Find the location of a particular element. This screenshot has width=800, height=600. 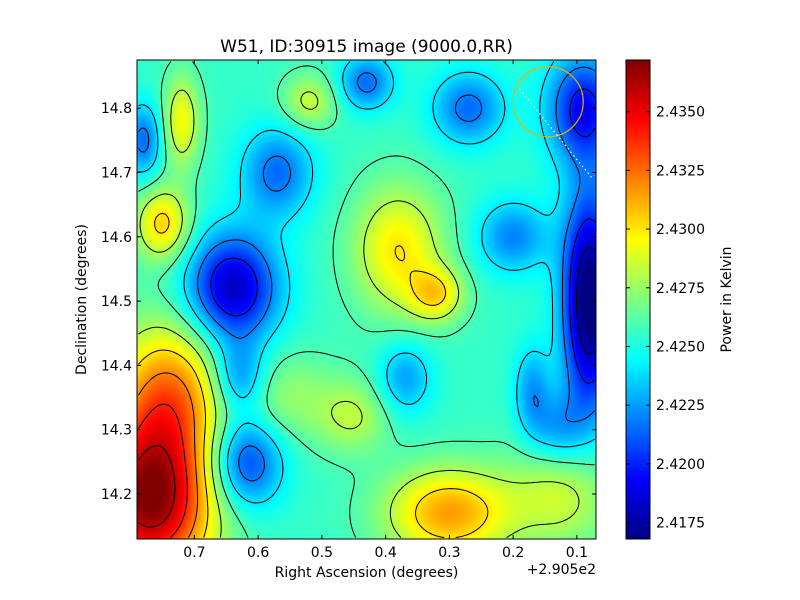

contour-level-2.434 is located at coordinates (163, 470).